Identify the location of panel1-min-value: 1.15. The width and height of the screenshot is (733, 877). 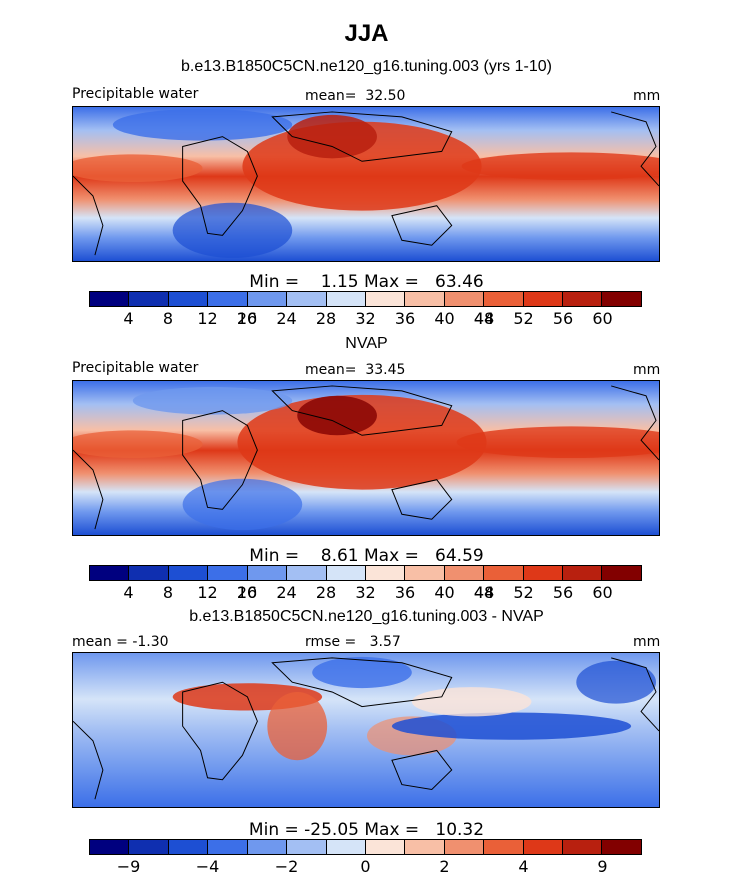
(339, 282).